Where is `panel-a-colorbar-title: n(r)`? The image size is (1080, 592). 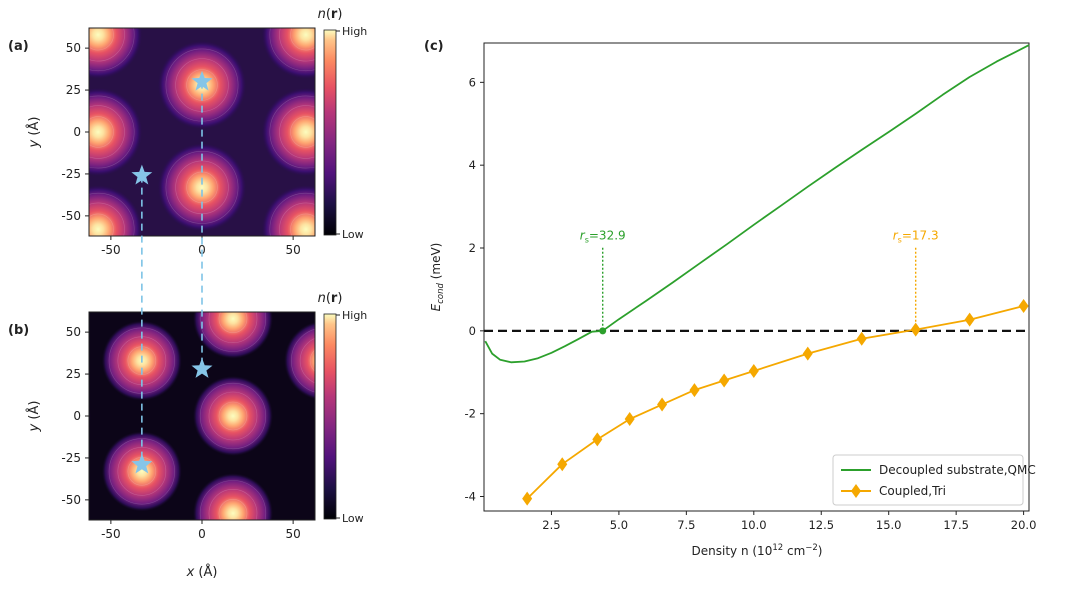
panel-a-colorbar-title: n(r) is located at coordinates (330, 14).